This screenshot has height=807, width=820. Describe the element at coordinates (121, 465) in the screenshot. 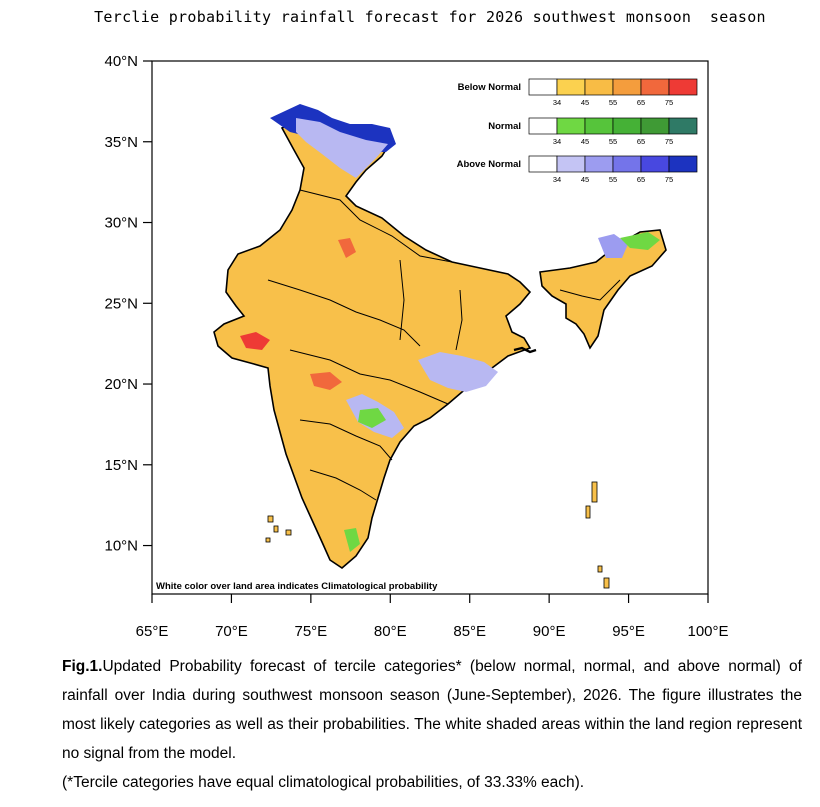

I see `lat-tick-label: 15°N` at that location.